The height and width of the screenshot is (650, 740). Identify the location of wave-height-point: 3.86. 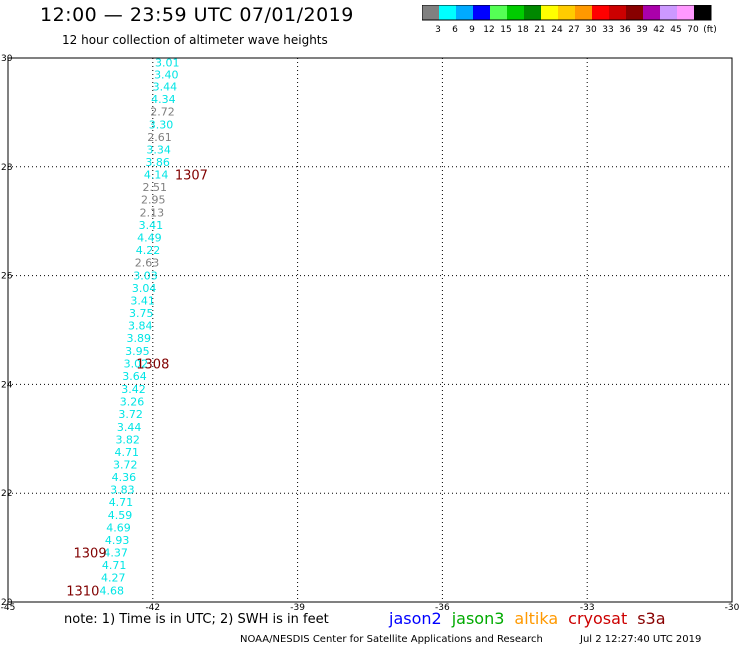
(157, 162).